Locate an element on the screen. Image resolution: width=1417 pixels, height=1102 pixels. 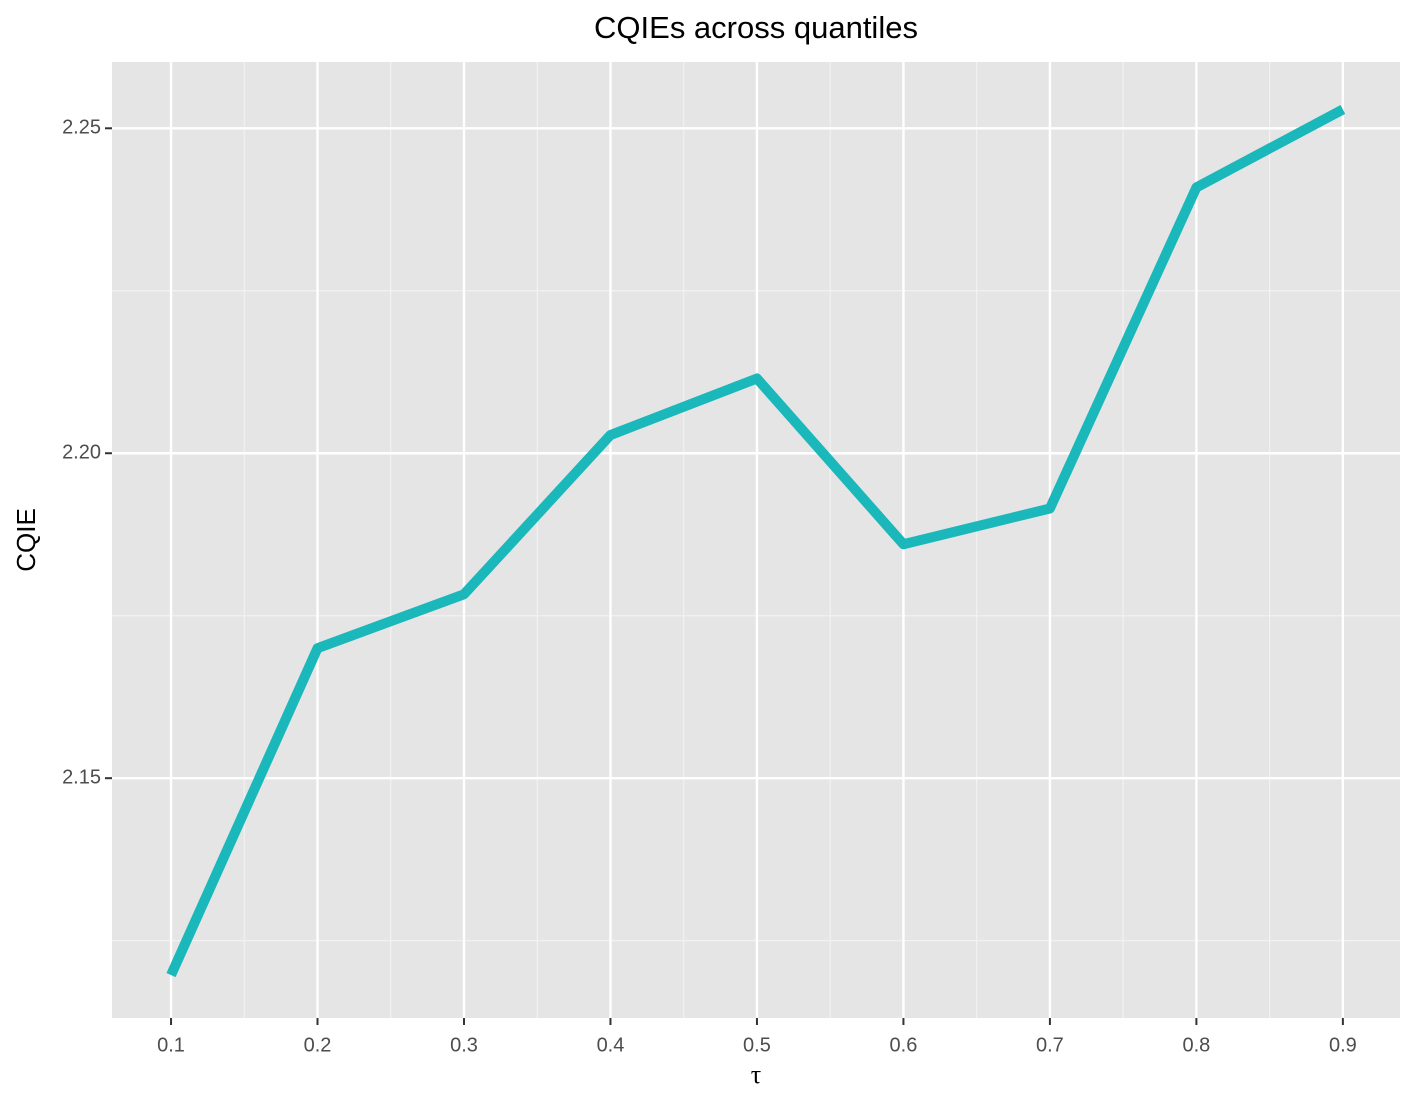
x-tick-label: 0.8 is located at coordinates (1196, 1045).